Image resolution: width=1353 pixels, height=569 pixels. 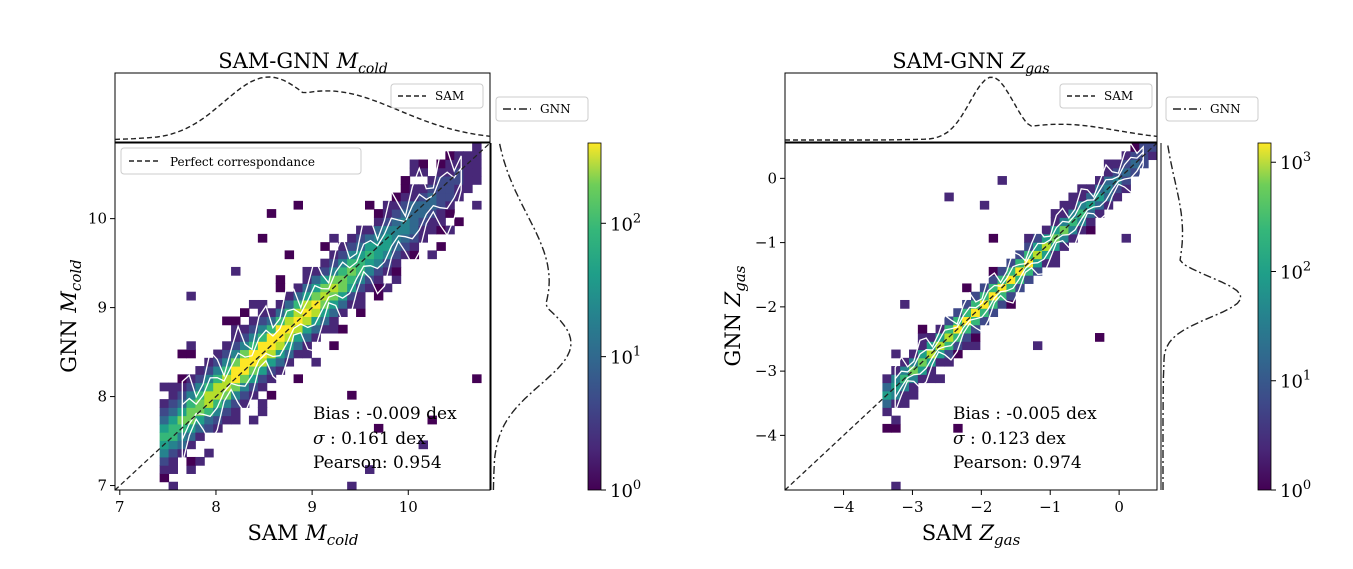 I want to click on x-tick-label: 0, so click(x=1119, y=507).